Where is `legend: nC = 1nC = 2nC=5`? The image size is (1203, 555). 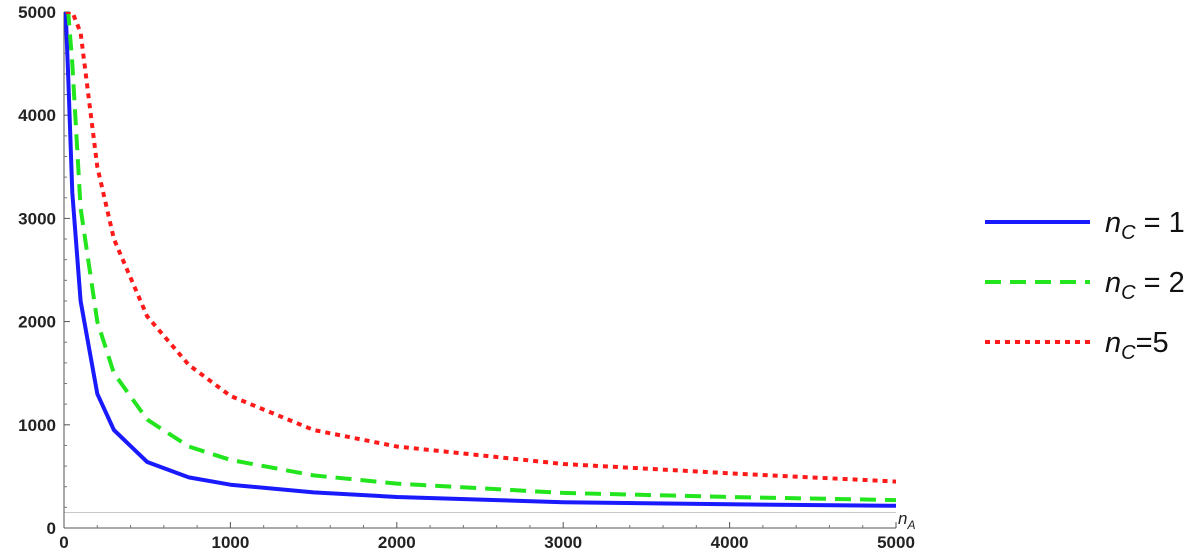
legend: nC = 1nC = 2nC=5 is located at coordinates (1085, 285).